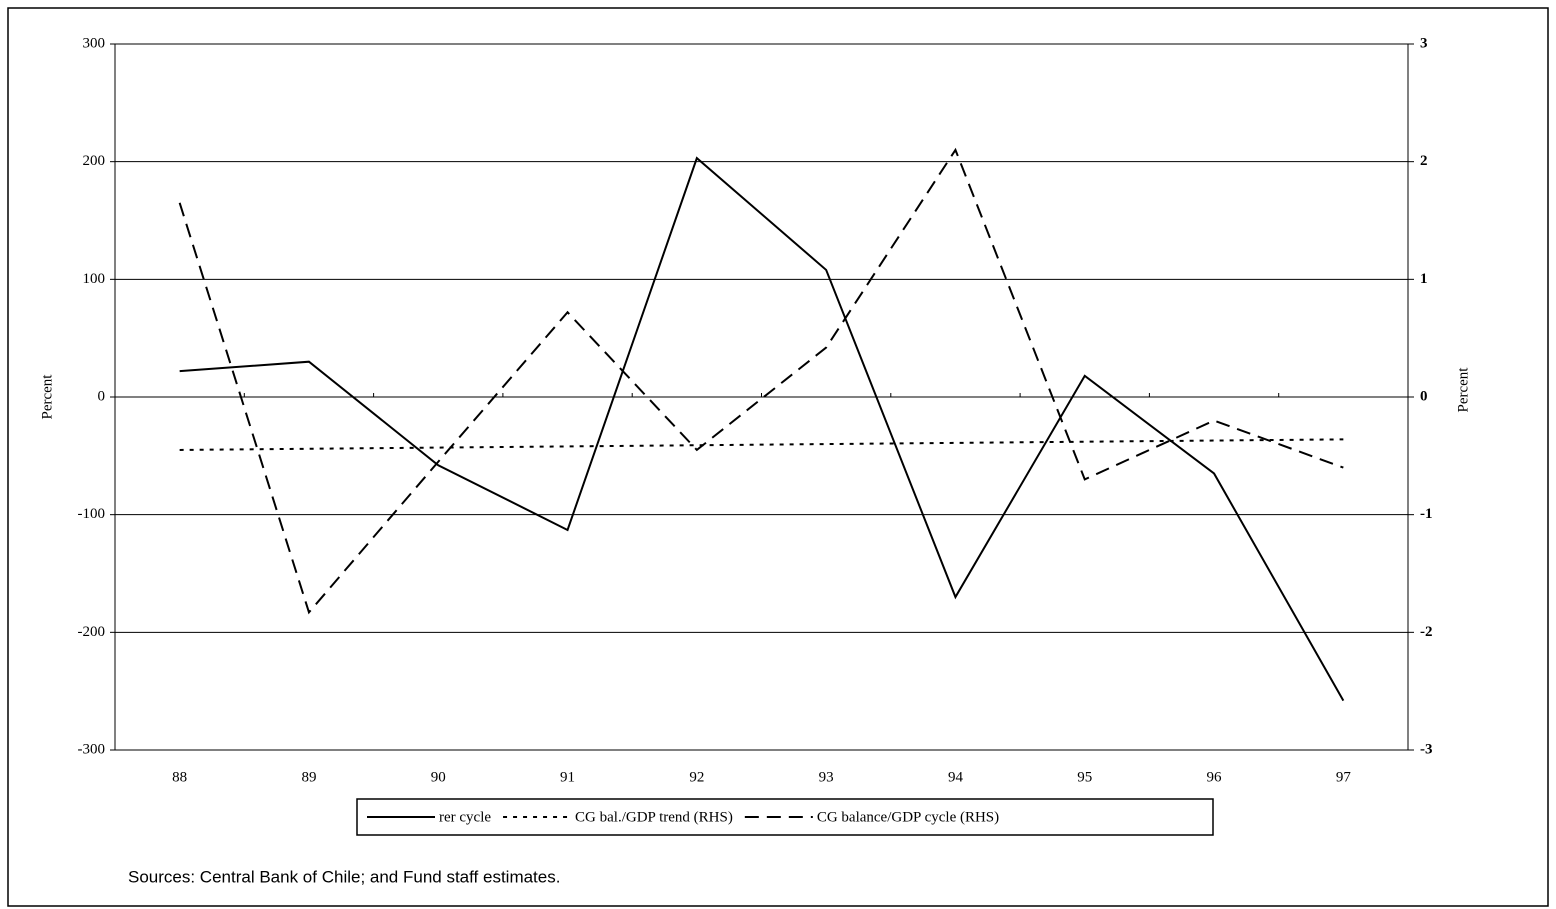  What do you see at coordinates (567, 777) in the screenshot?
I see `x-tick-label: 91` at bounding box center [567, 777].